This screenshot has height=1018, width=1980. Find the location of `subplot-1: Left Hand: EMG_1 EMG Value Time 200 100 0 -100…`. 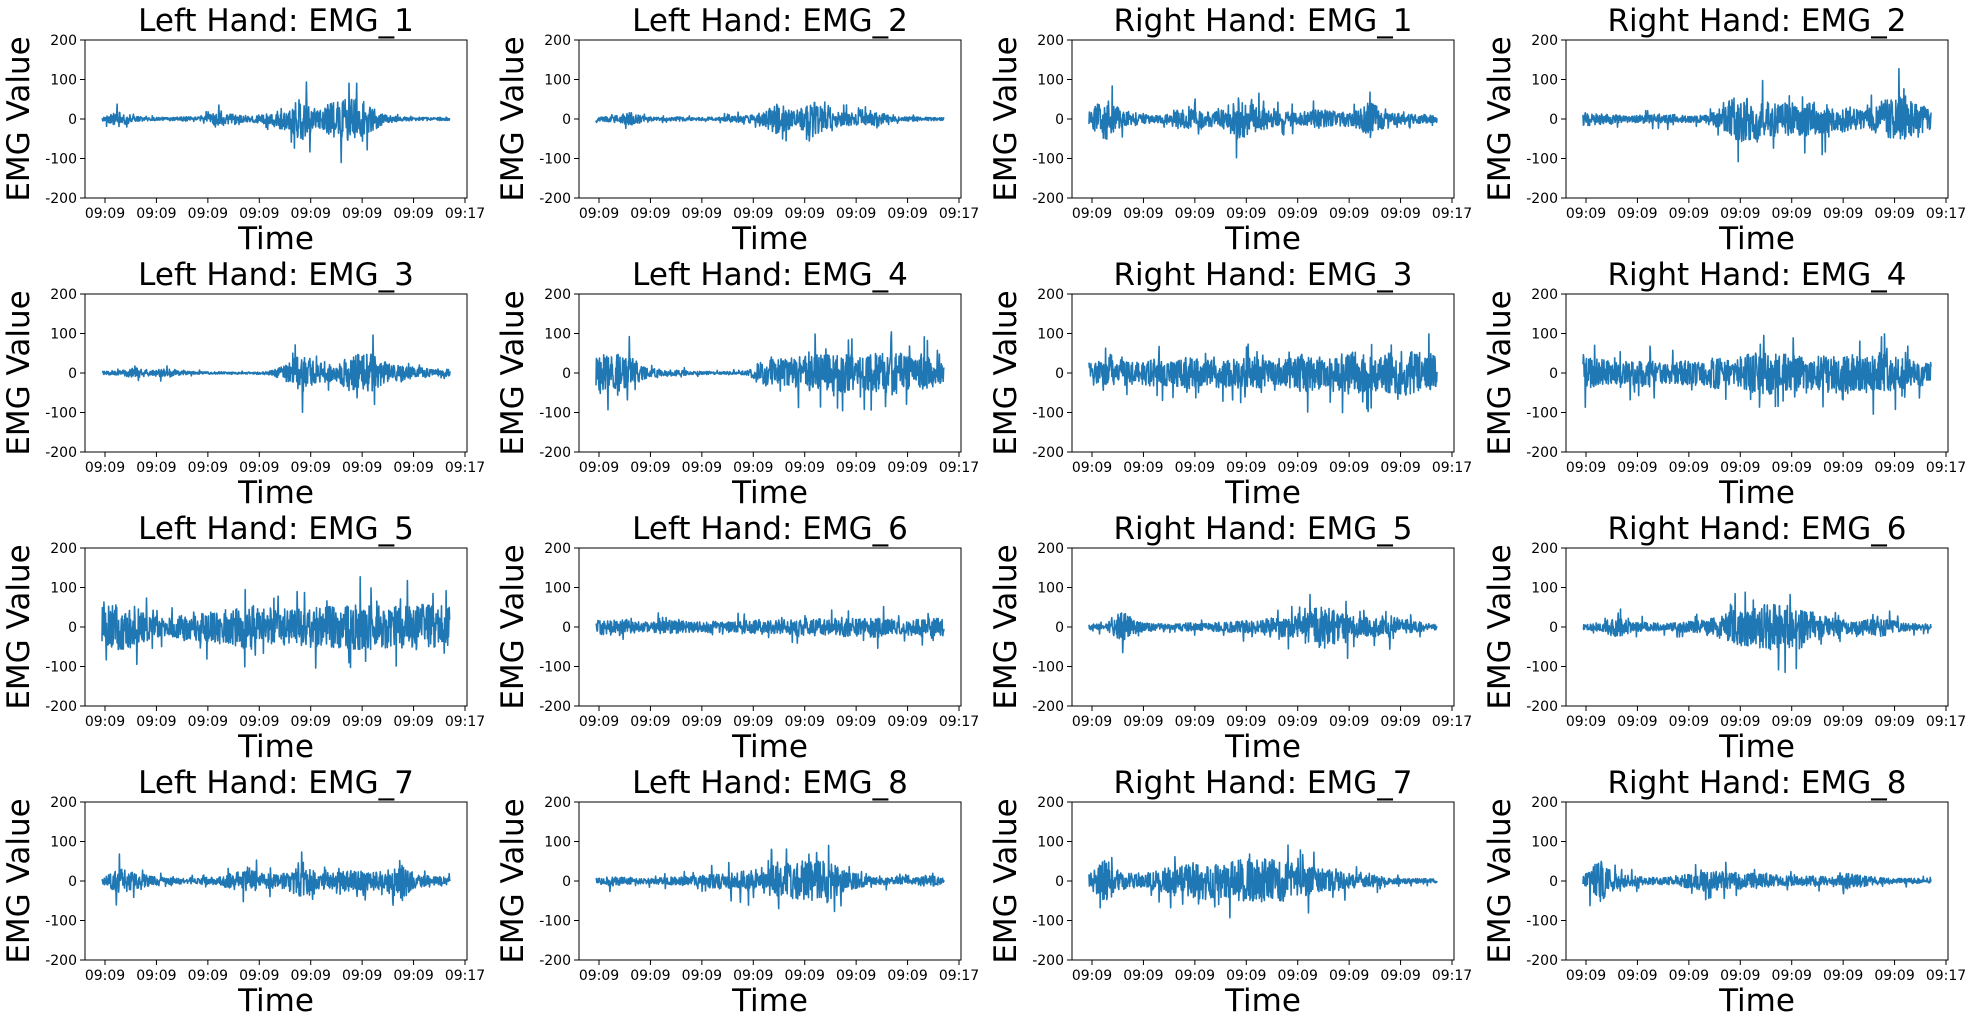

subplot-1: Left Hand: EMG_1 EMG Value Time 200 100 0 -100… is located at coordinates (243, 130).